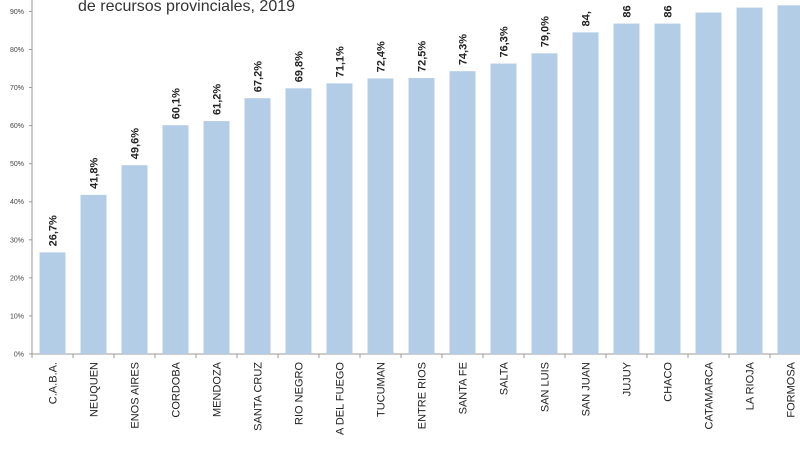  I want to click on x-tick-label: RIO NEGRO, so click(300, 393).